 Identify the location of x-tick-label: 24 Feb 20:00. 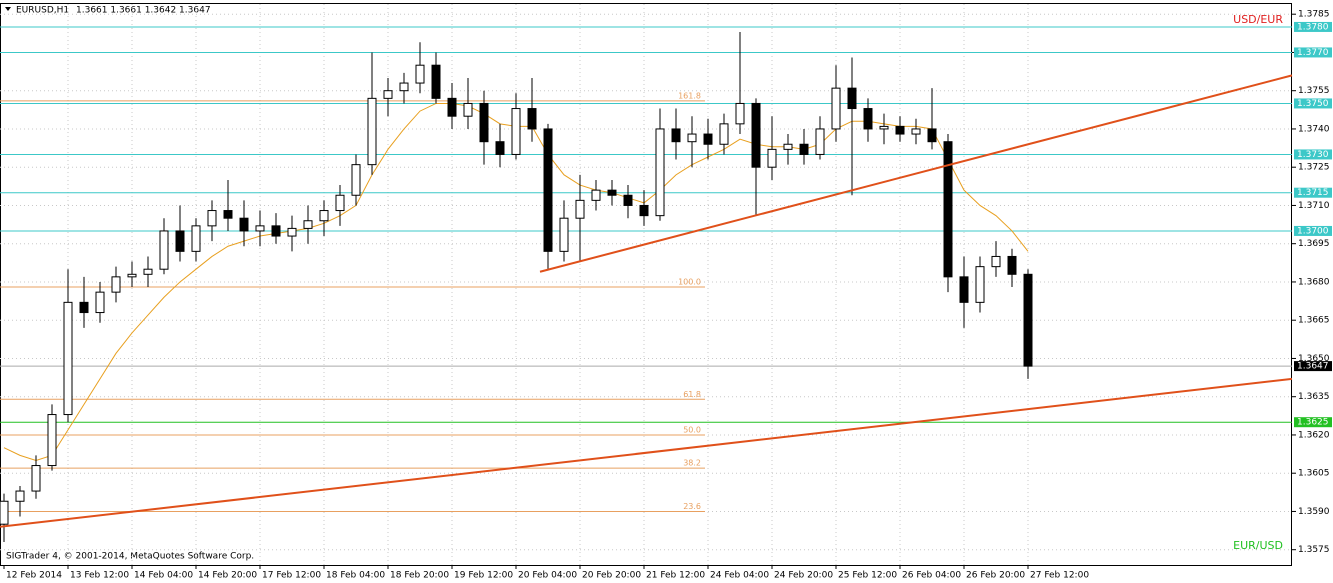
(803, 576).